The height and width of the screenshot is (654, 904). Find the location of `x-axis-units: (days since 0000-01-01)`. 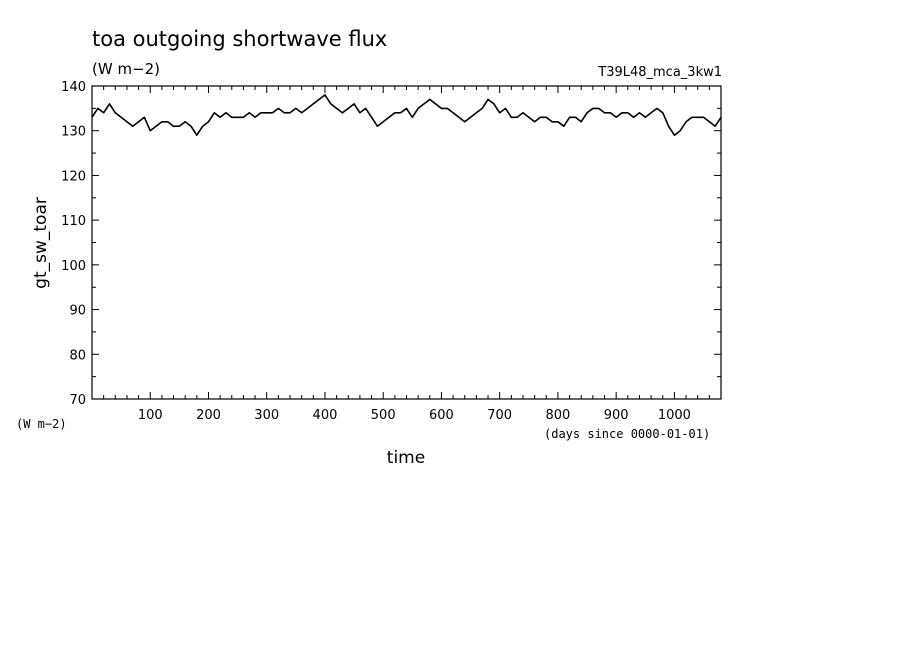

x-axis-units: (days since 0000-01-01) is located at coordinates (627, 434).